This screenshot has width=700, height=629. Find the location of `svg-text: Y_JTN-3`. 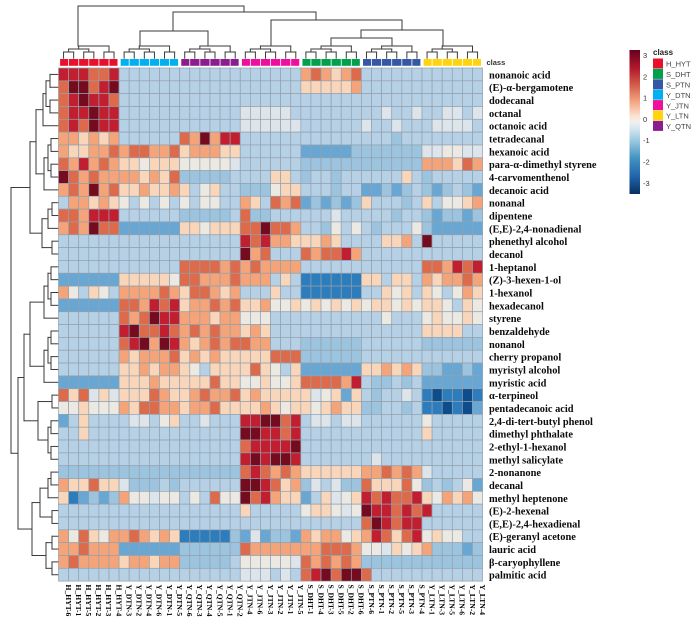

svg-text: Y_JTN-3 is located at coordinates (270, 600).